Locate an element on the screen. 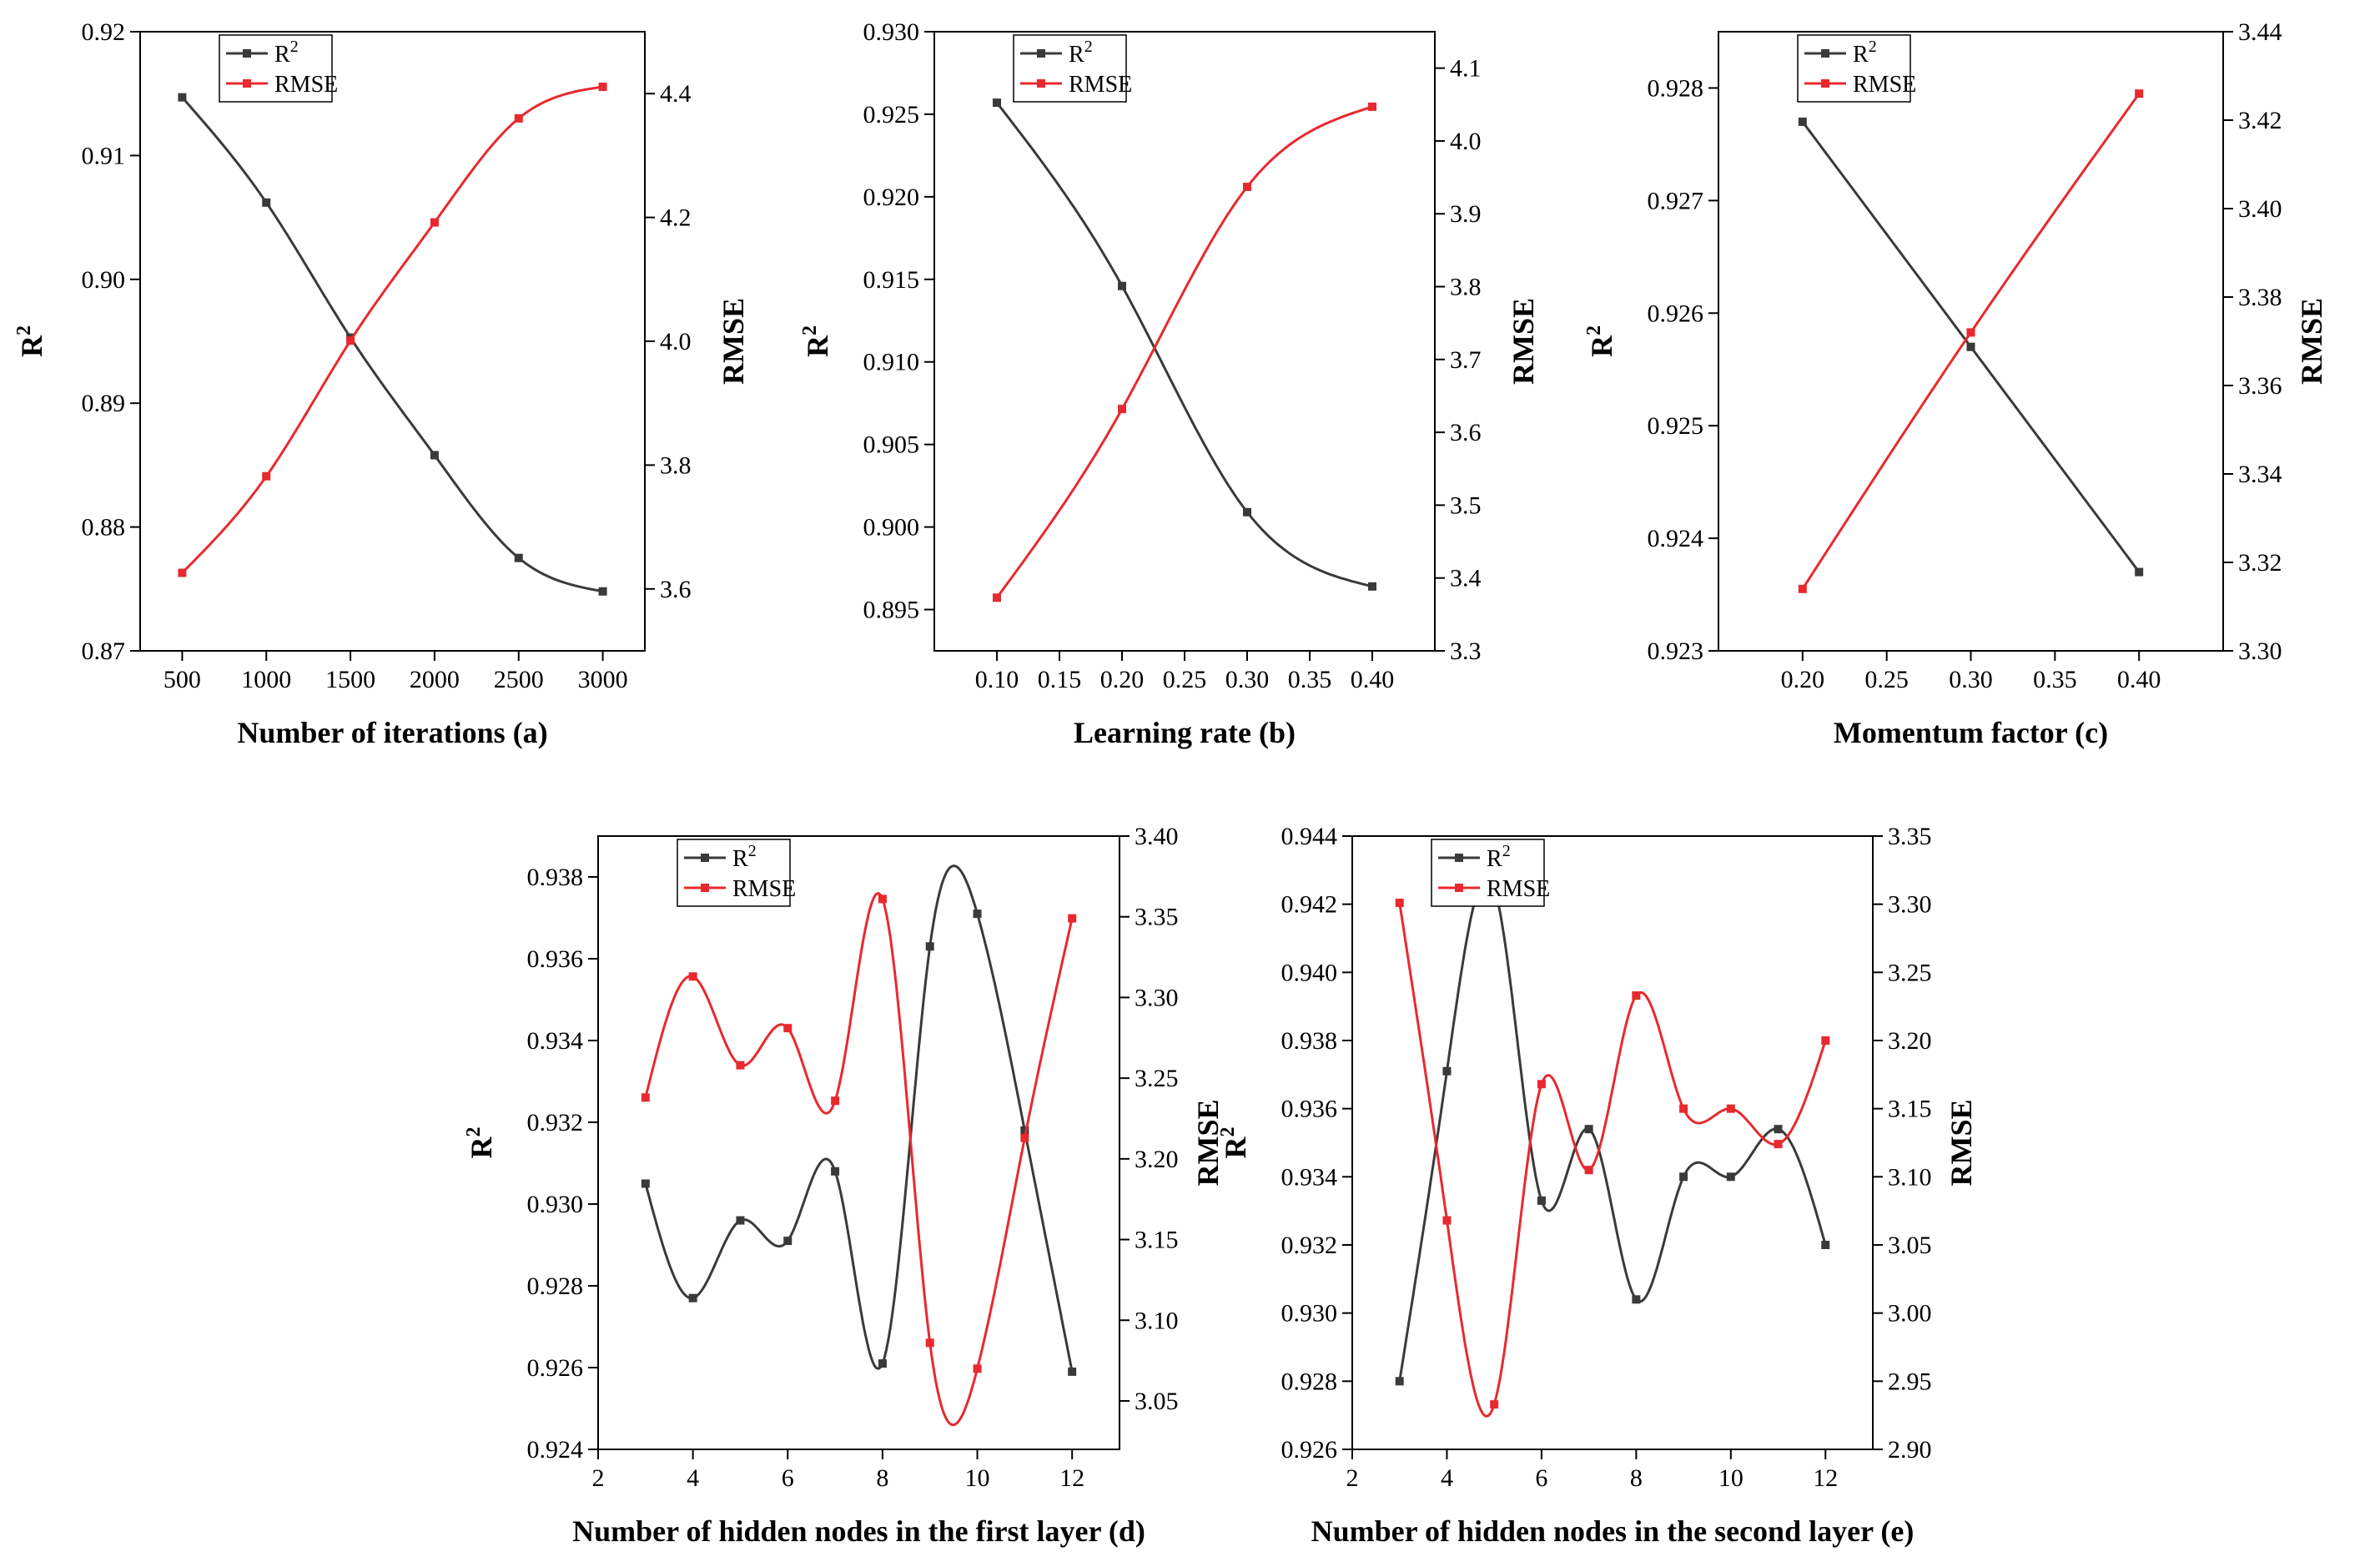 The image size is (2380, 1557). x-tick-label: 0.35 is located at coordinates (2055, 679).